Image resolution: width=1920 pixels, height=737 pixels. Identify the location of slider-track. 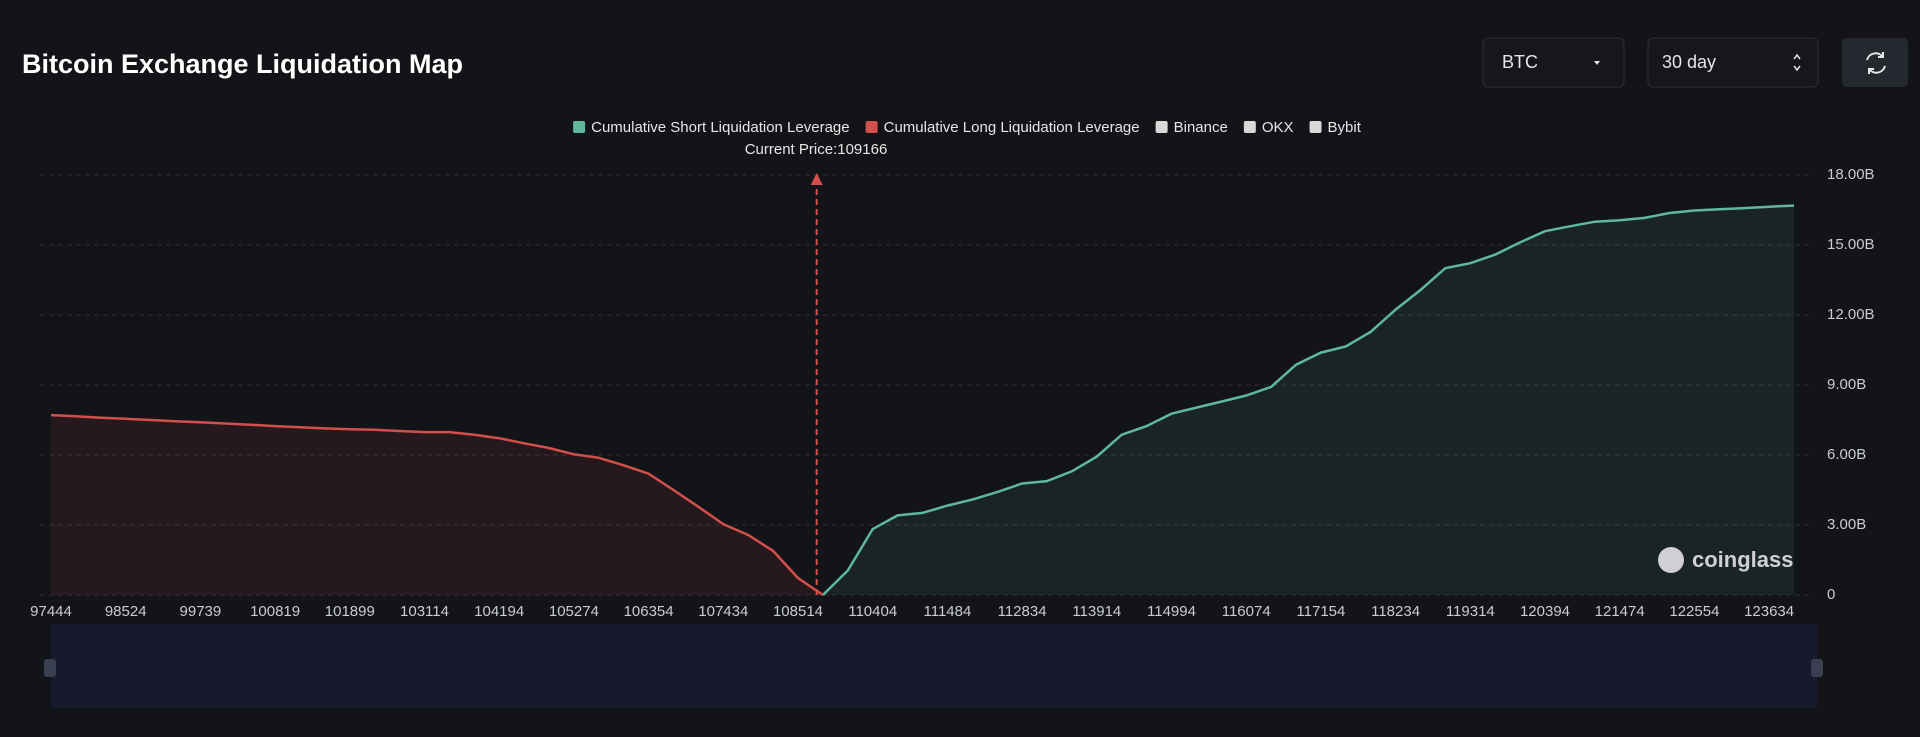
(934, 666).